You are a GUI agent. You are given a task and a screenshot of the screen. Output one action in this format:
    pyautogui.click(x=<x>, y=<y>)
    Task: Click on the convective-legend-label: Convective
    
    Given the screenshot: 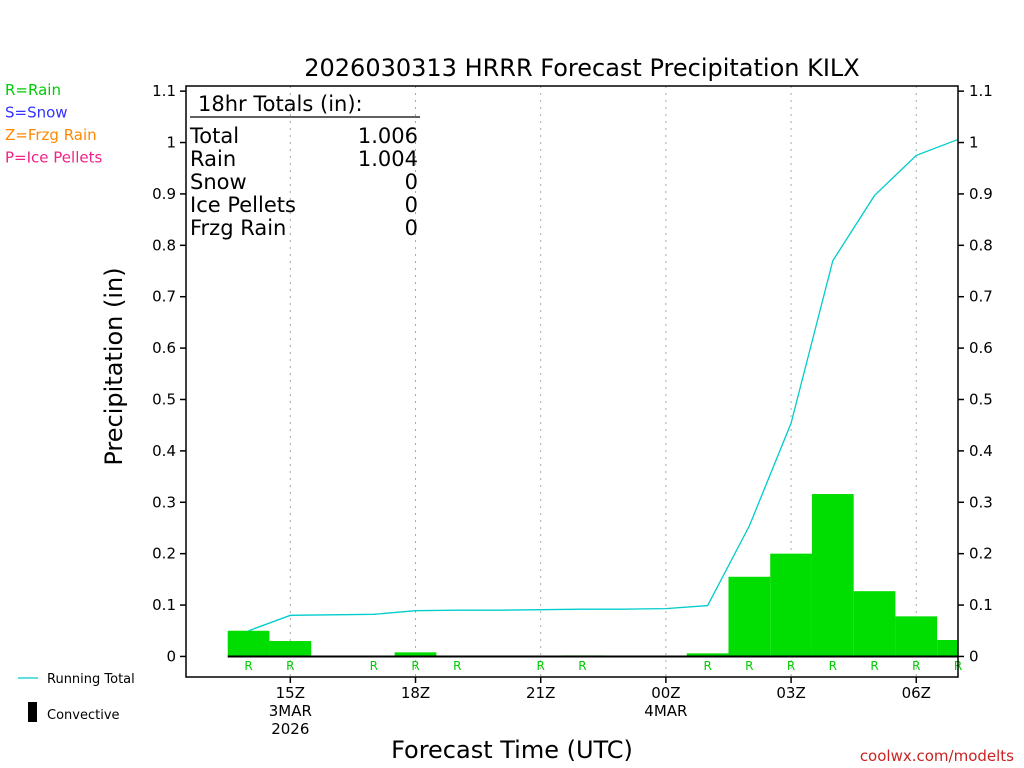 What is the action you would take?
    pyautogui.click(x=83, y=715)
    